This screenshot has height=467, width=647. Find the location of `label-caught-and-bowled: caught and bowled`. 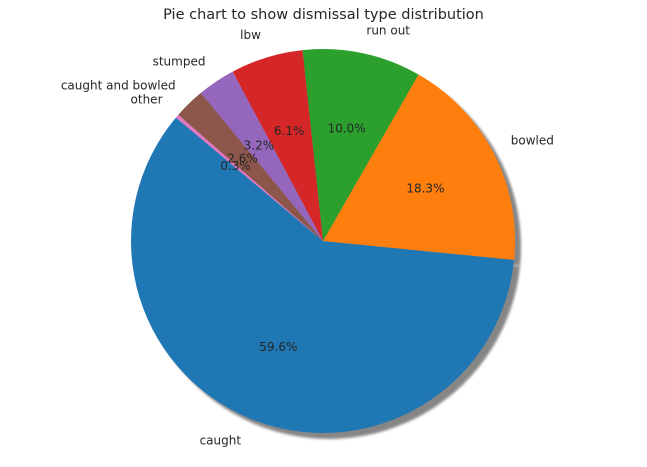

label-caught-and-bowled: caught and bowled is located at coordinates (118, 86).